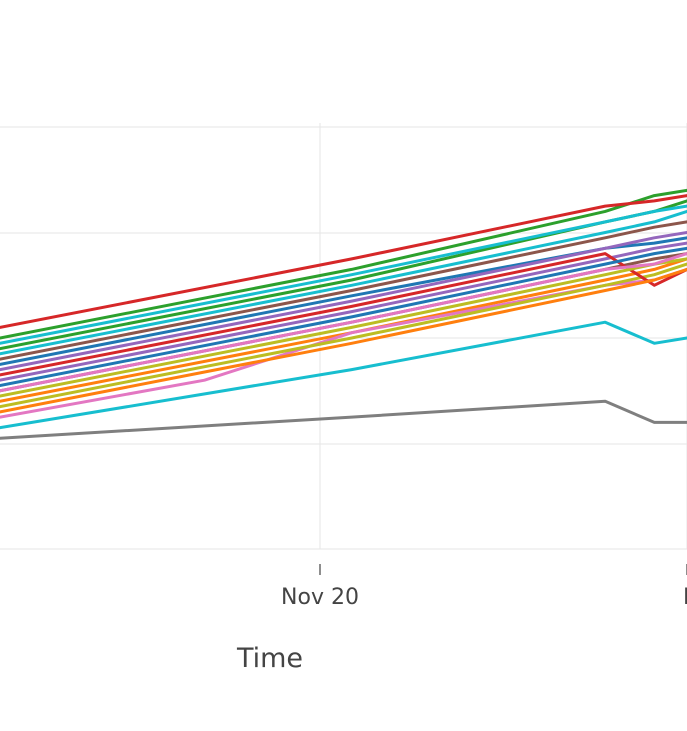 This screenshot has height=731, width=687. I want to click on x-tick-label: N, so click(685, 597).